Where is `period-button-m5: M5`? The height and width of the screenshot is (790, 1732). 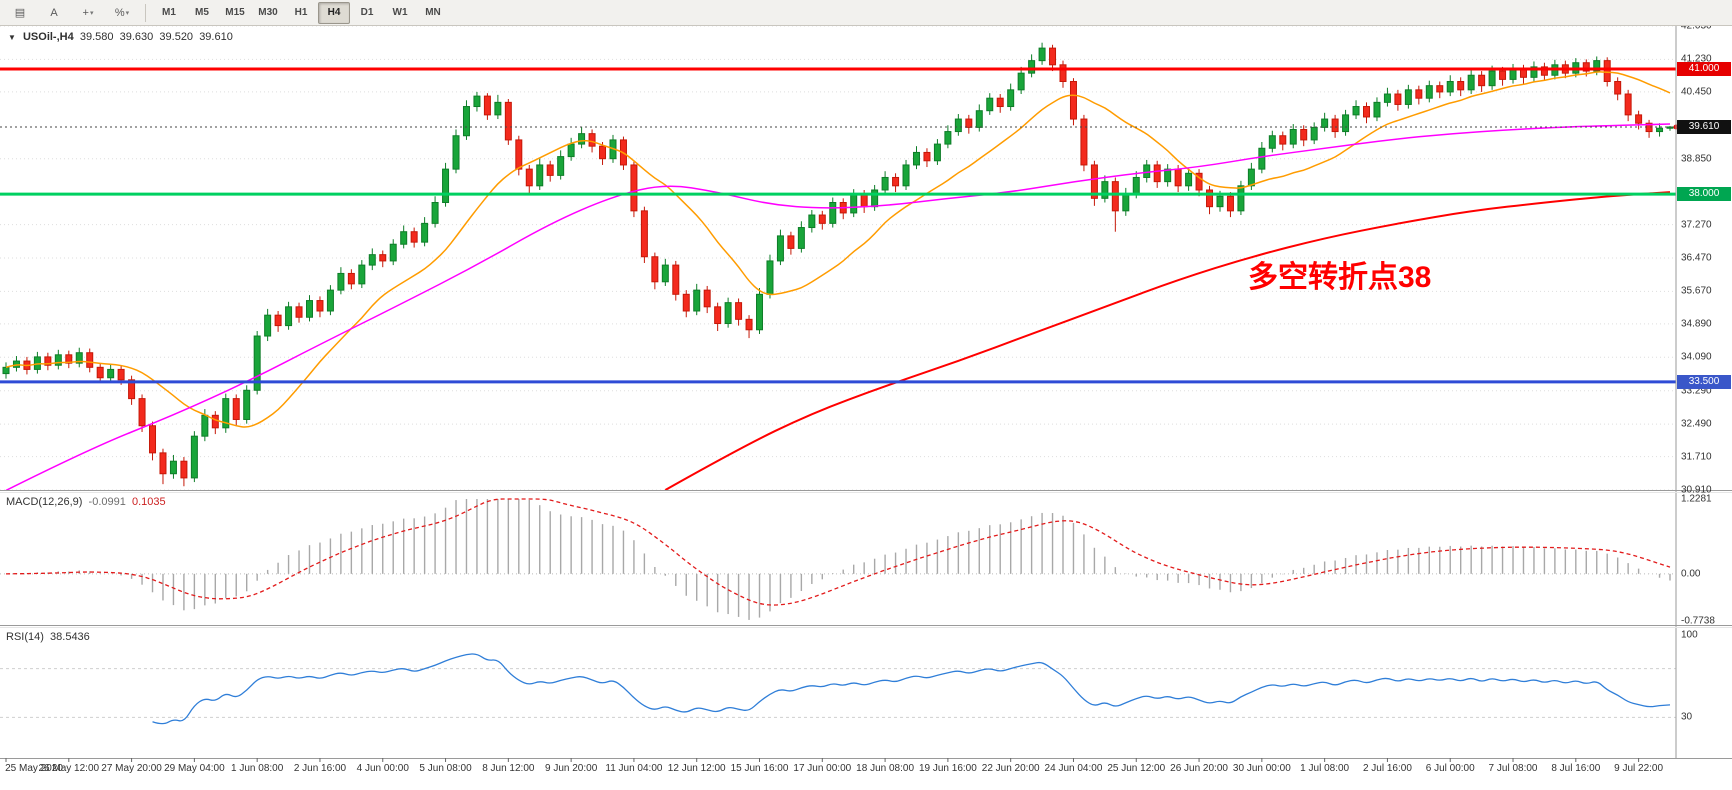 period-button-m5: M5 is located at coordinates (202, 12).